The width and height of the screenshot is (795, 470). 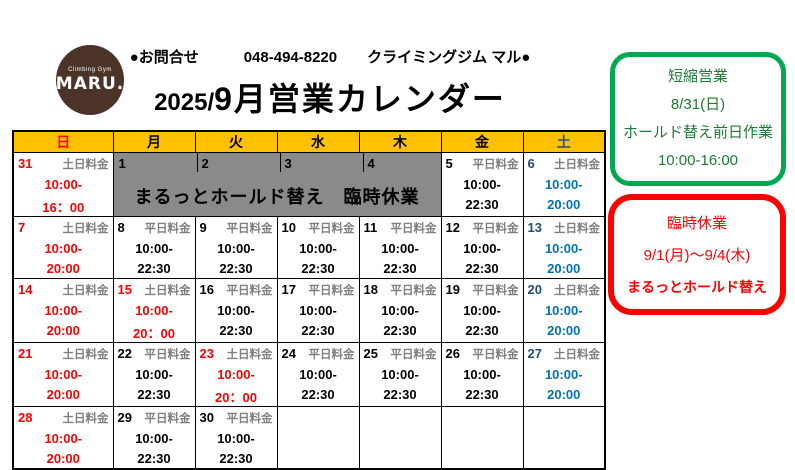 I want to click on day-number: 7, so click(x=22, y=227).